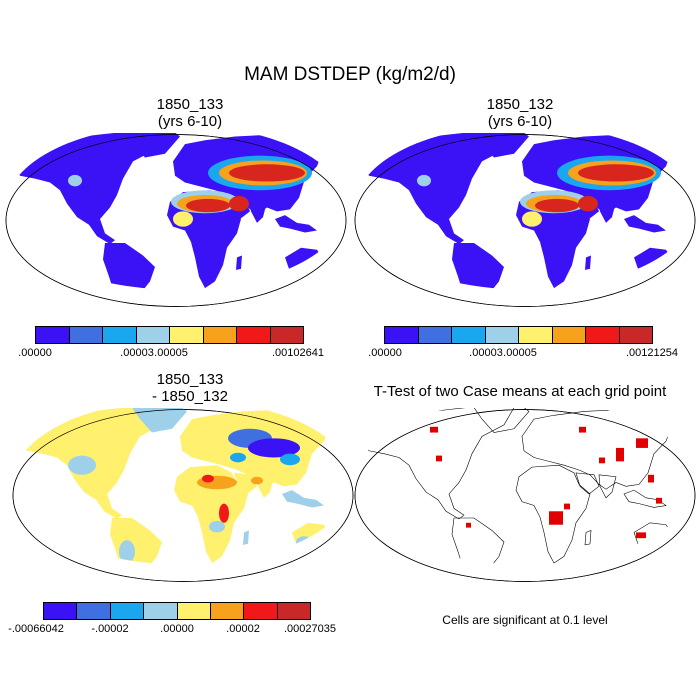  I want to click on panel-3-title-line2: - 1850_132, so click(190, 396).